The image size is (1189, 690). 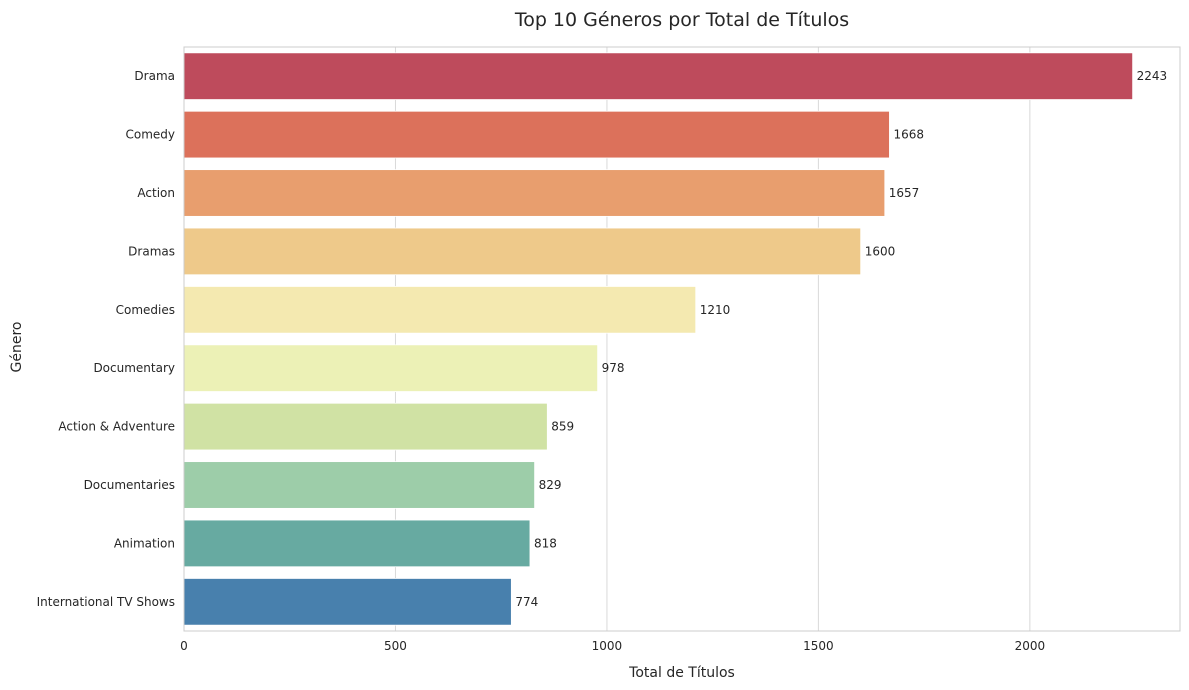 I want to click on x-tick-label: 1500, so click(x=818, y=646).